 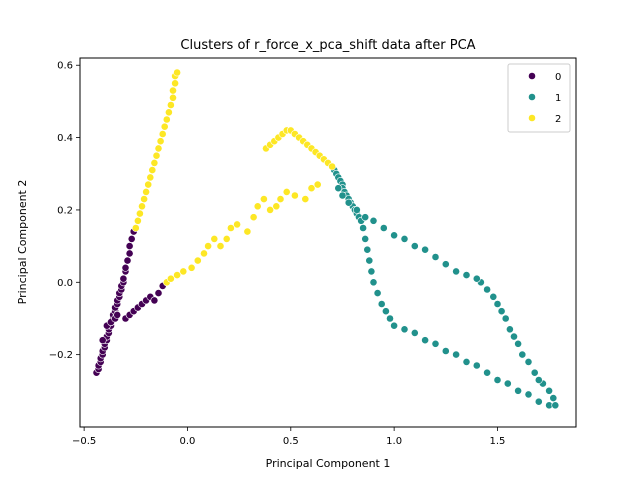 What do you see at coordinates (558, 98) in the screenshot?
I see `legend-label-1: 1` at bounding box center [558, 98].